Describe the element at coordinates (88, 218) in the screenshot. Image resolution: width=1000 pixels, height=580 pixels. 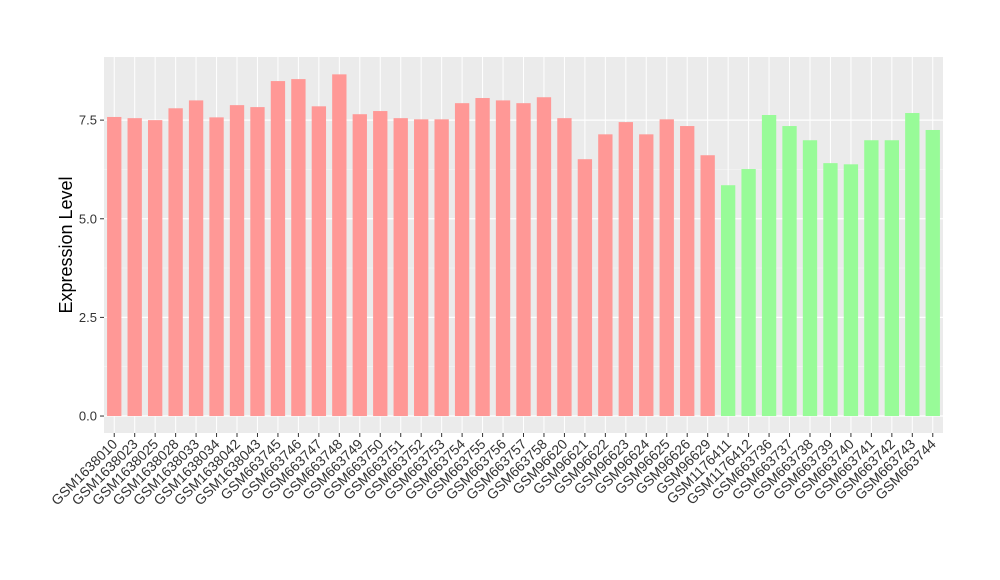
I see `y-tick-label: 5.0` at that location.